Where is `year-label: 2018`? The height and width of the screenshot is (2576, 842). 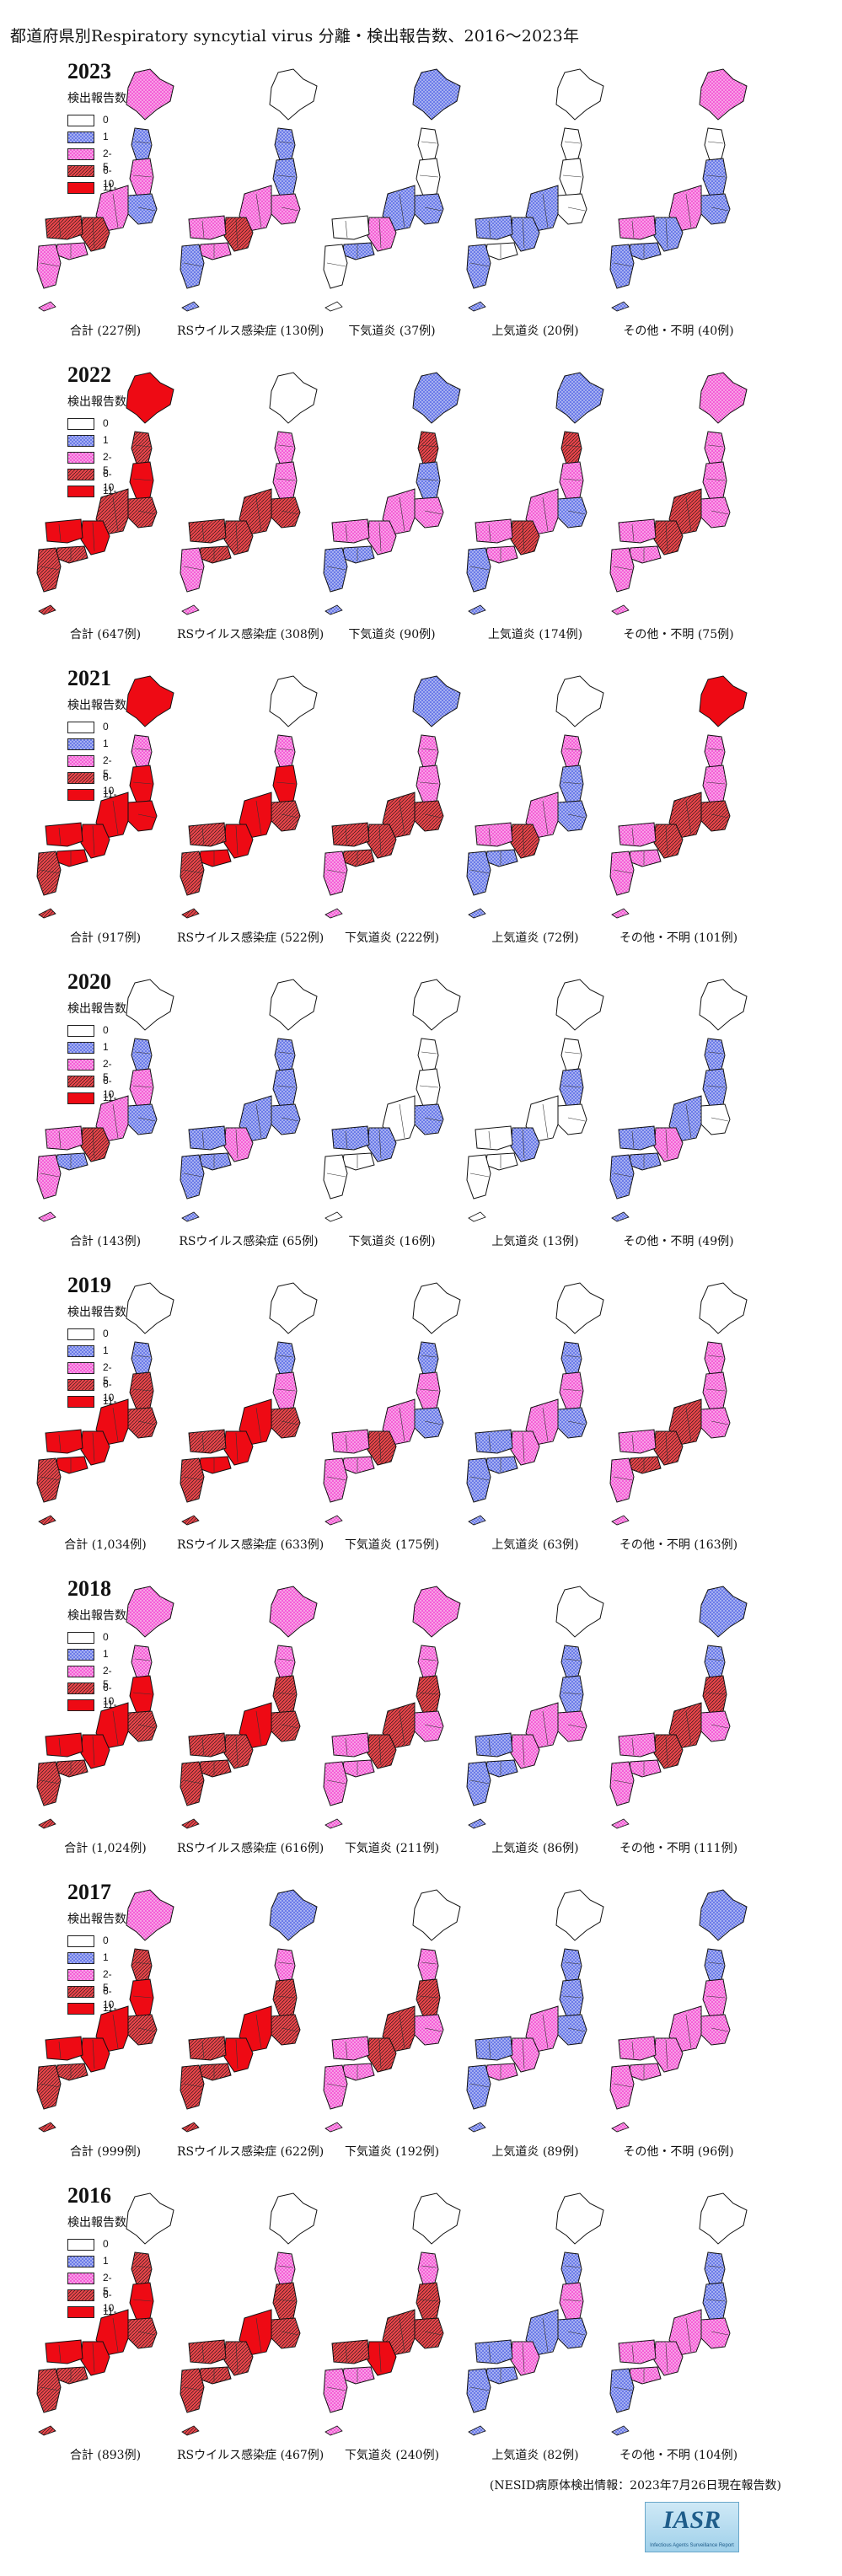 year-label: 2018 is located at coordinates (89, 1588).